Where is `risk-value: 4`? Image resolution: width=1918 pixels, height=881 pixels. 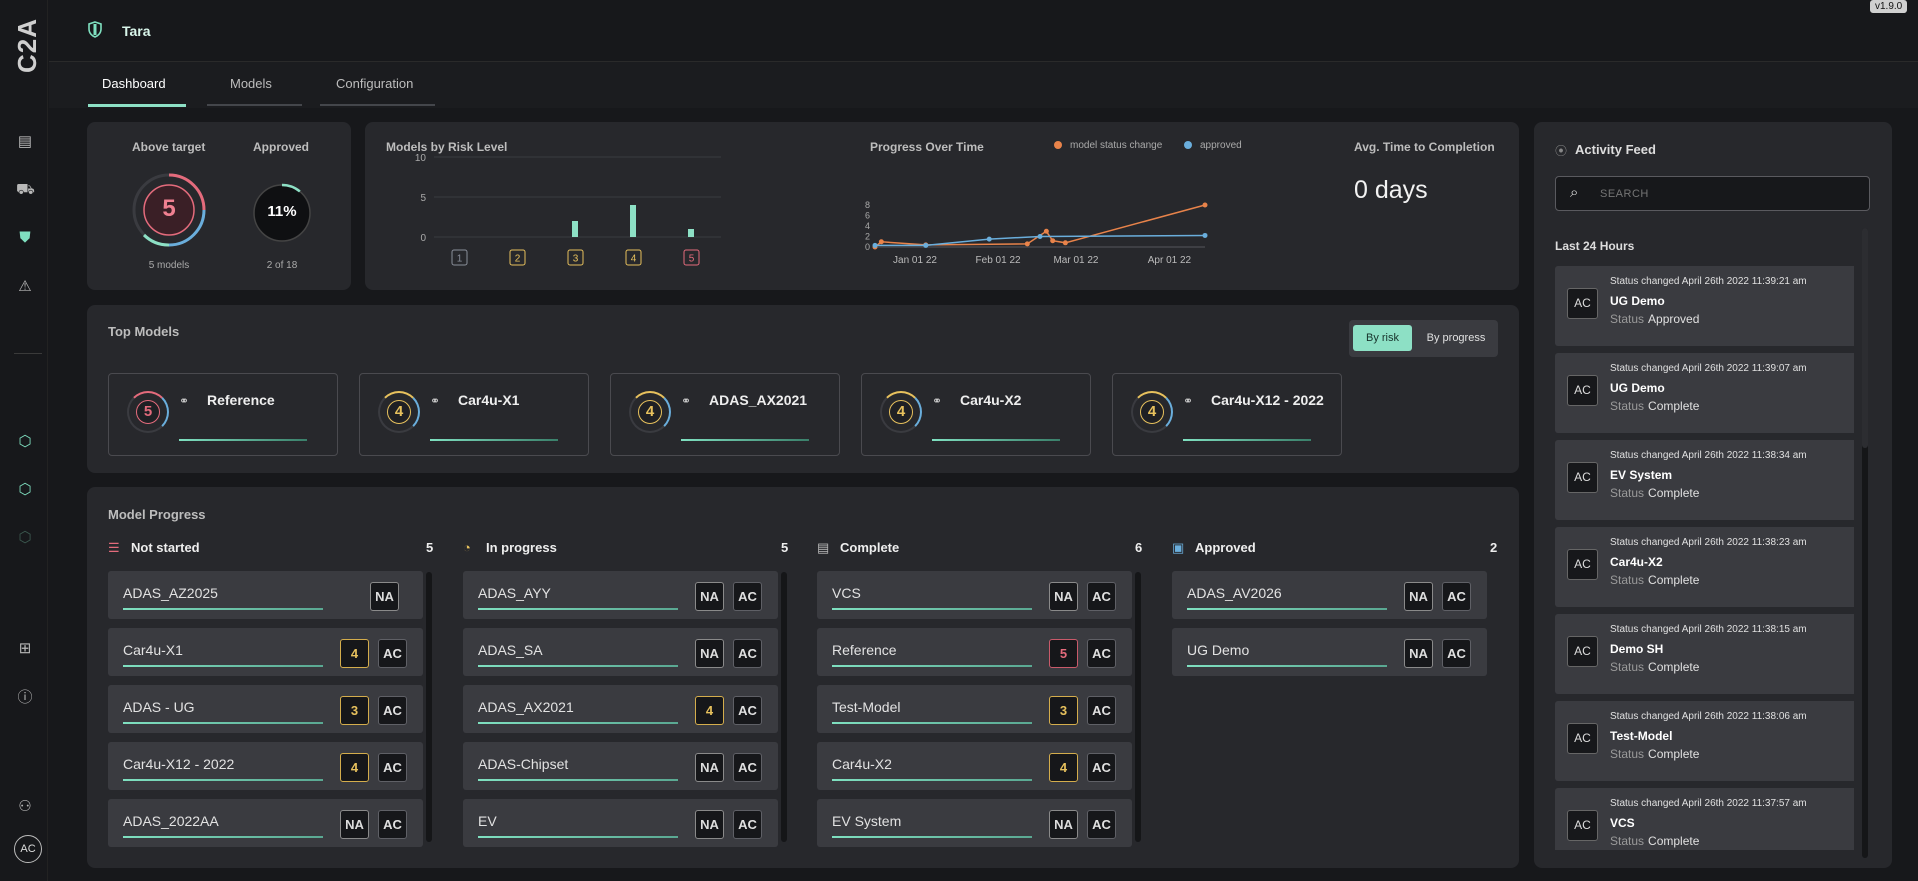
risk-value: 4 is located at coordinates (399, 412).